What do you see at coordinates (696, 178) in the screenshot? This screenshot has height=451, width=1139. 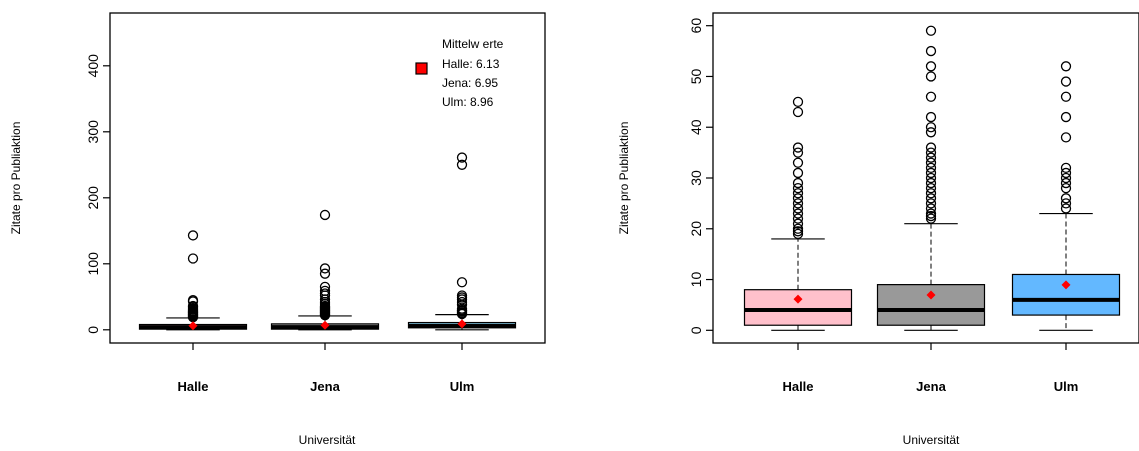 I see `y-tick-label: 30` at bounding box center [696, 178].